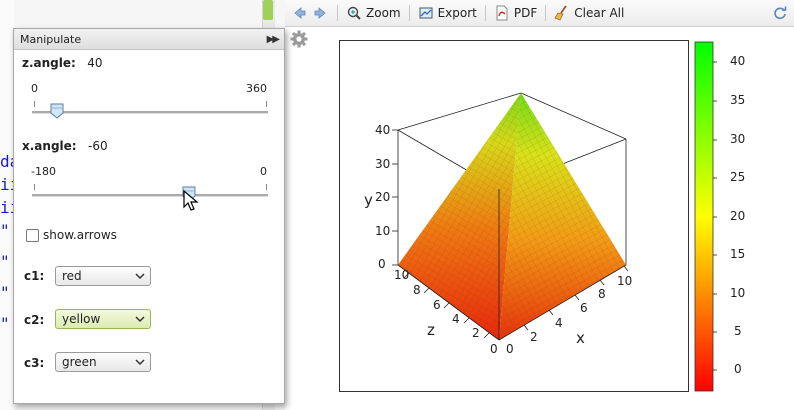 The width and height of the screenshot is (794, 410). What do you see at coordinates (150, 195) in the screenshot?
I see `x-angle-slider-track` at bounding box center [150, 195].